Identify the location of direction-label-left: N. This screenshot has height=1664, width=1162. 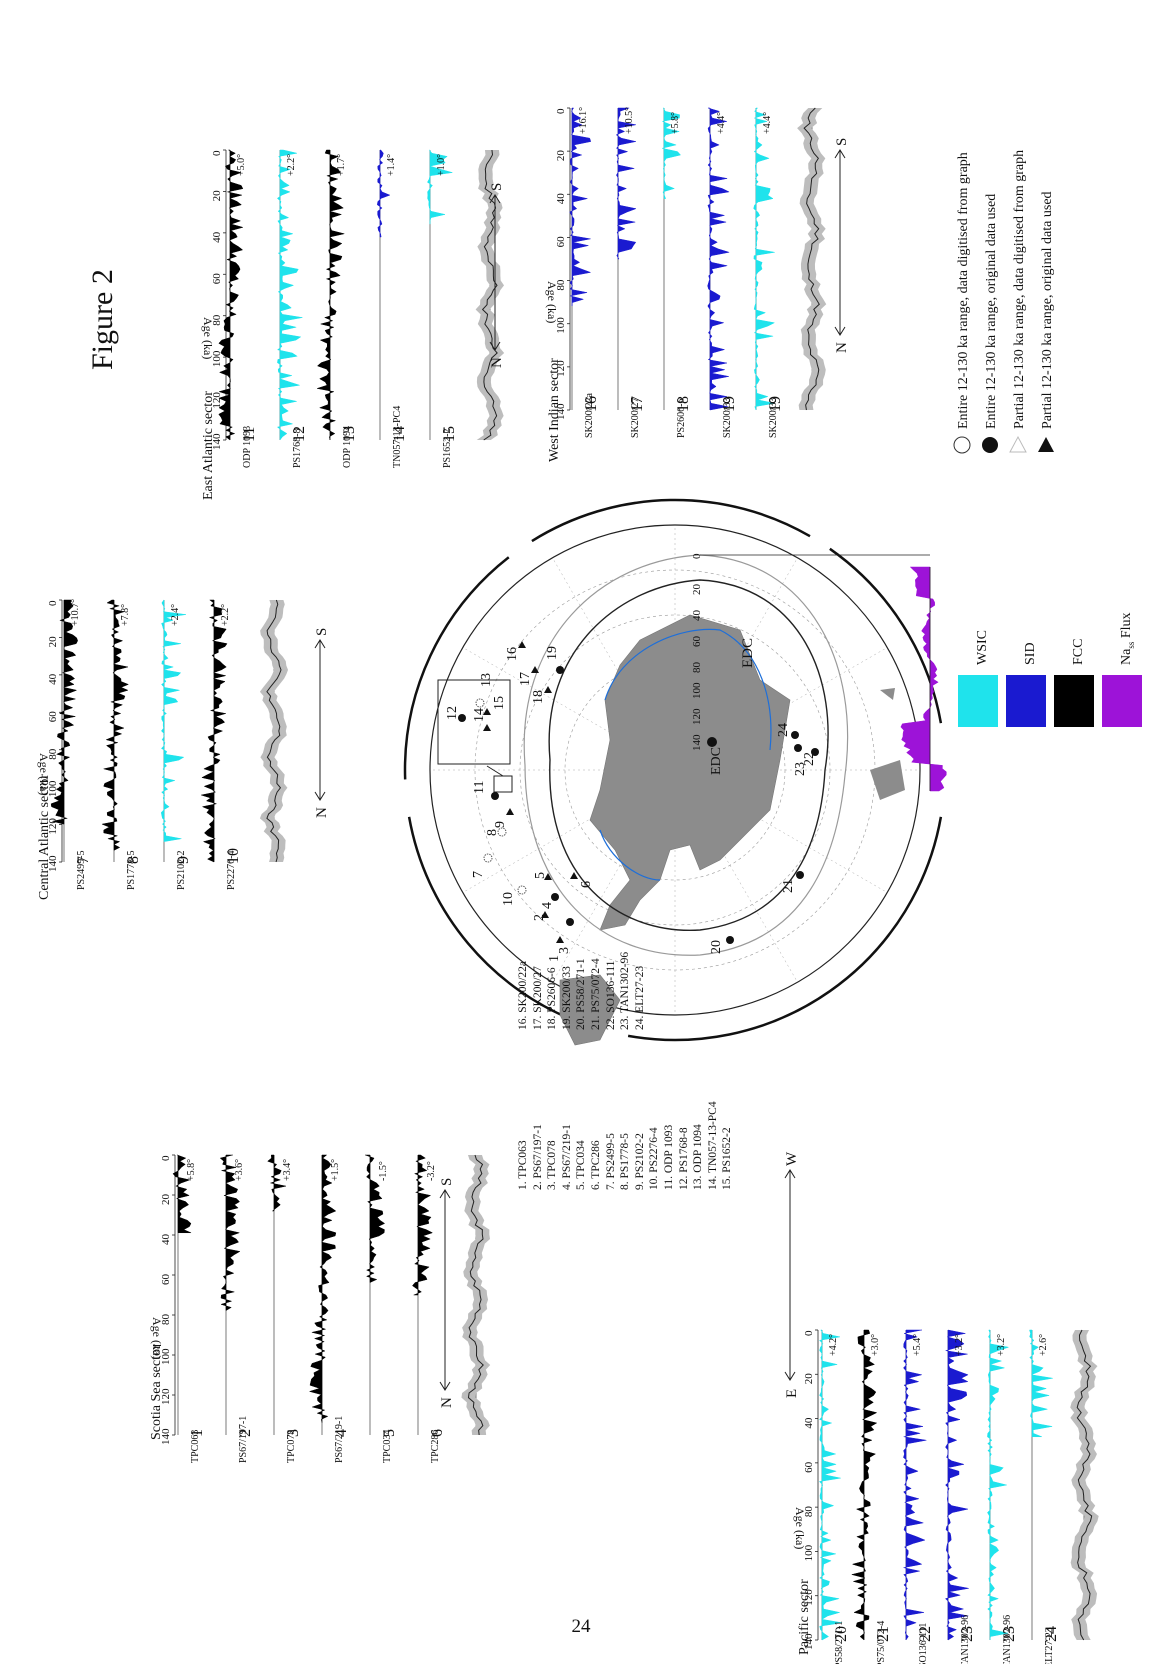
(842, 347).